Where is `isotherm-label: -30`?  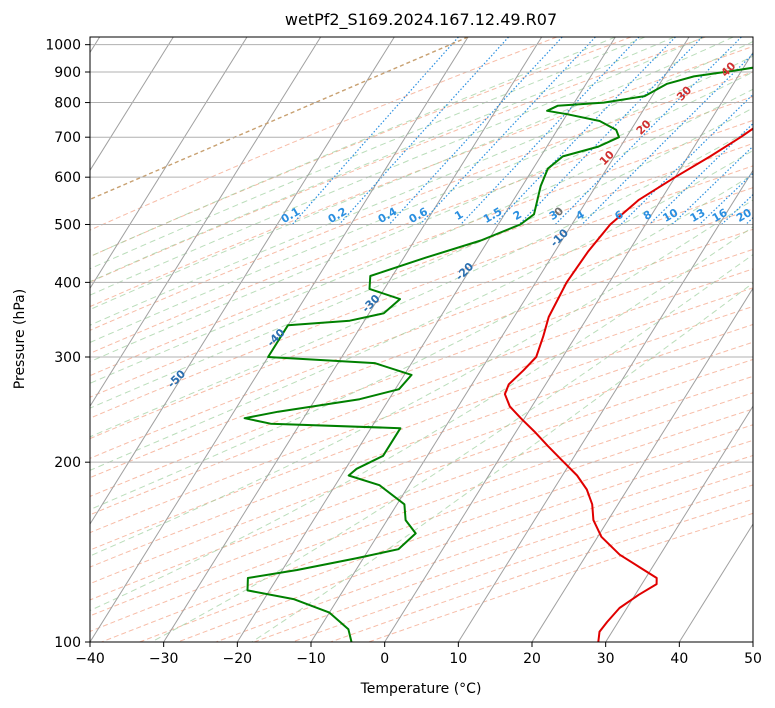
isotherm-label: -30 is located at coordinates (370, 303).